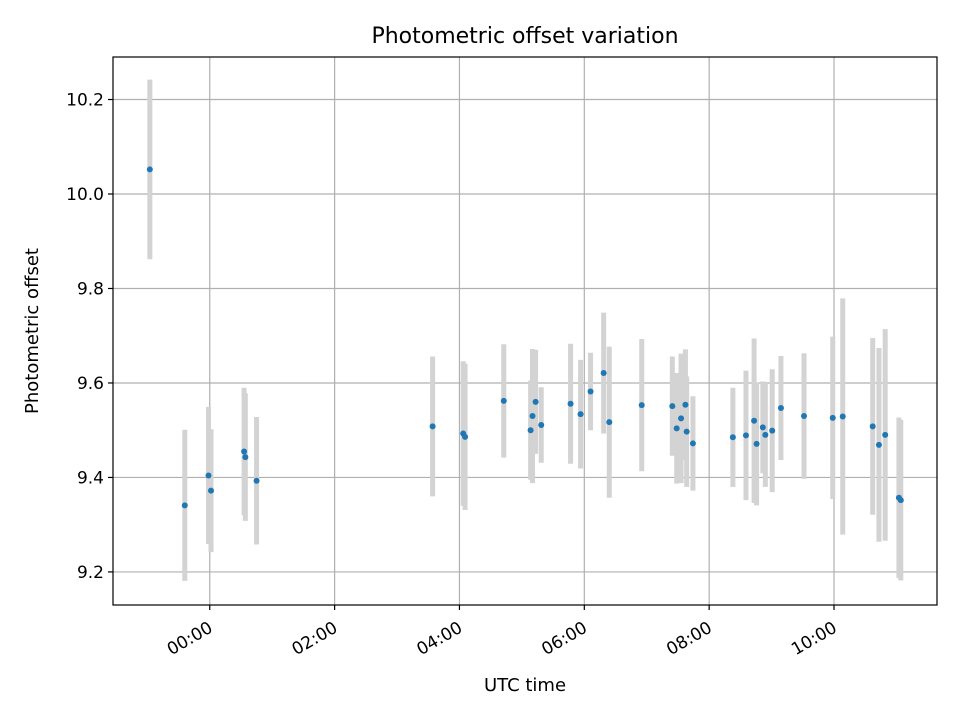 This screenshot has height=720, width=960. I want to click on chart-title: Photometric offset variation, so click(524, 36).